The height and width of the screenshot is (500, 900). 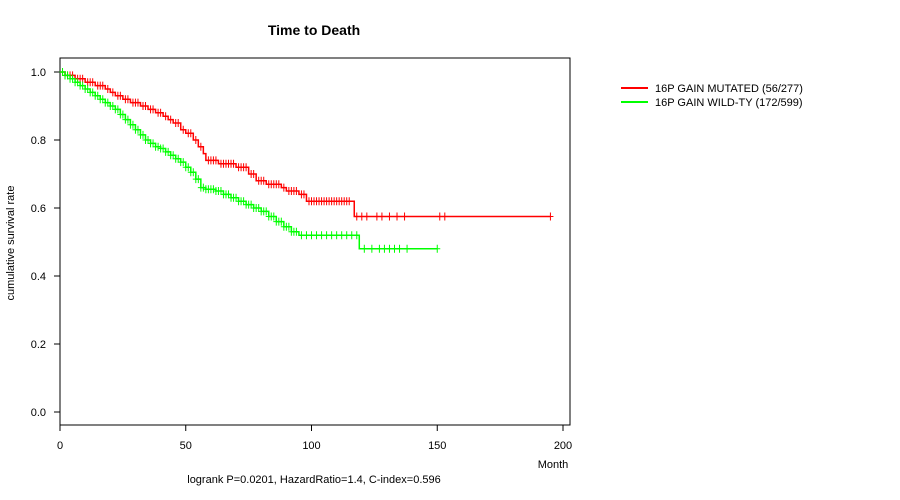 What do you see at coordinates (563, 446) in the screenshot?
I see `x-tick-label: 200` at bounding box center [563, 446].